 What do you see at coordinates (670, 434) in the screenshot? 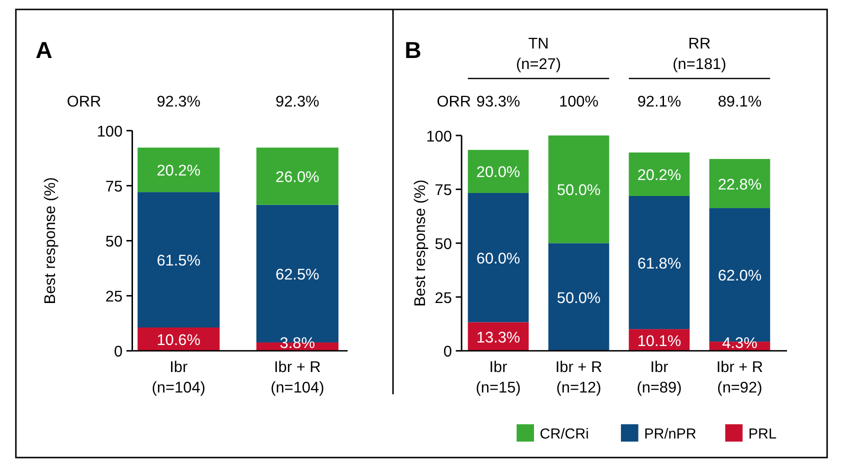
I see `legend-label: PR/nPR` at bounding box center [670, 434].